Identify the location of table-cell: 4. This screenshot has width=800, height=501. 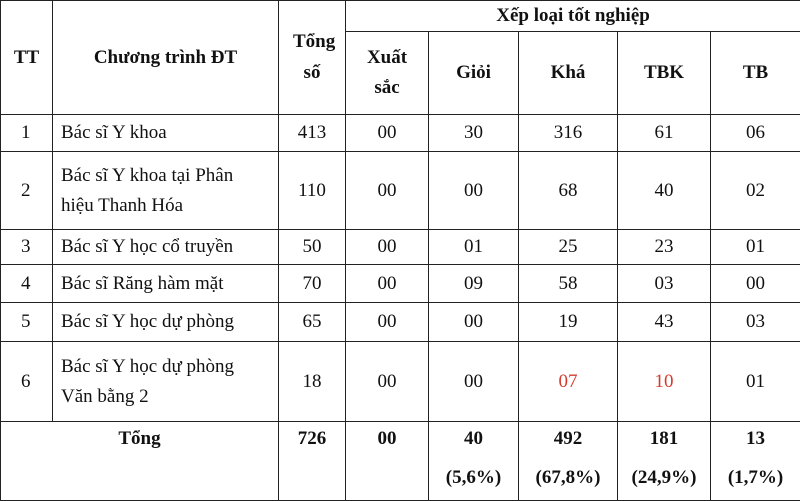
(27, 284).